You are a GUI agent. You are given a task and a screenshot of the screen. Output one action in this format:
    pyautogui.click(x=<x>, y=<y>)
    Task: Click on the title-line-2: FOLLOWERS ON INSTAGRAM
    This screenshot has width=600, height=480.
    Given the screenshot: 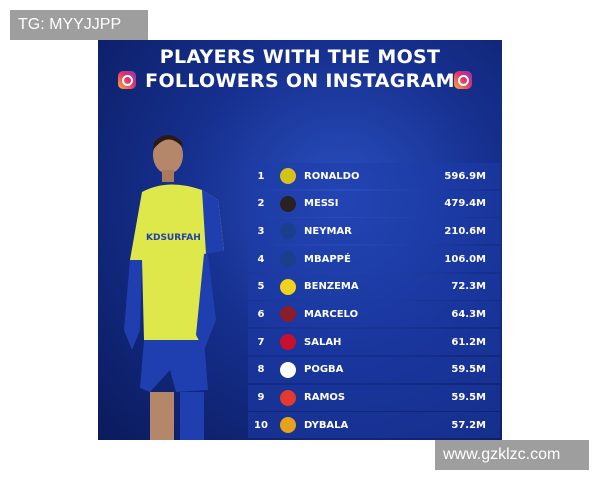 What is the action you would take?
    pyautogui.click(x=300, y=81)
    